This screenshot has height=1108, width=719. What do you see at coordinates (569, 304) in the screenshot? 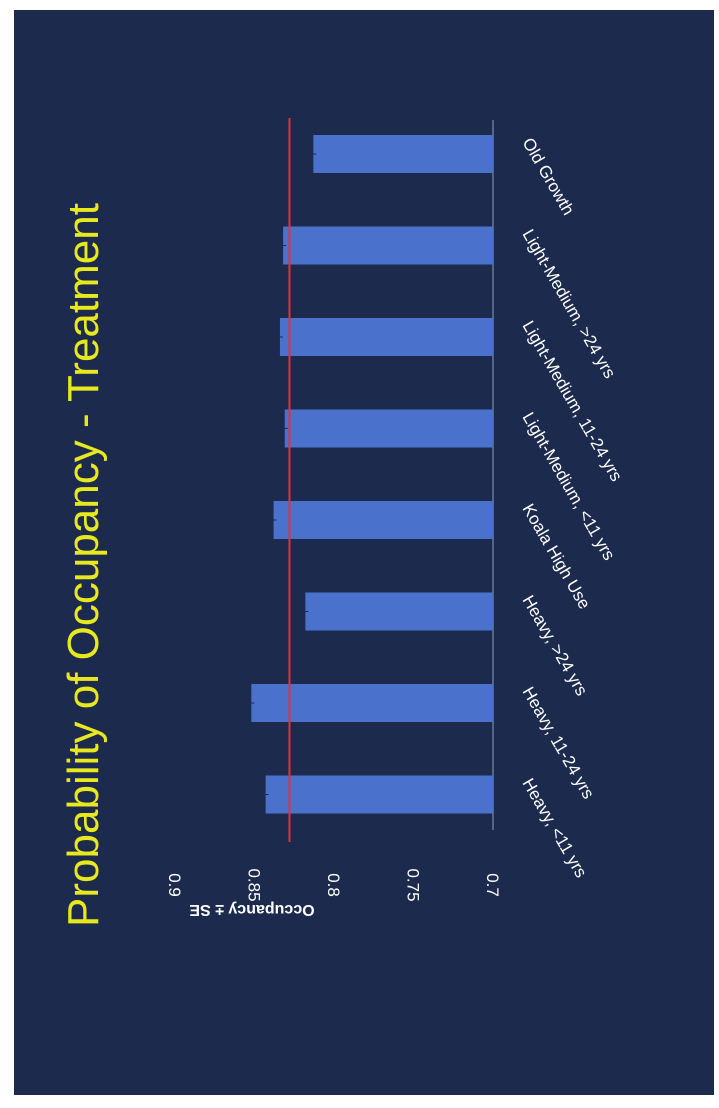
I see `category-label: Light-Medium, >24 yrs` at bounding box center [569, 304].